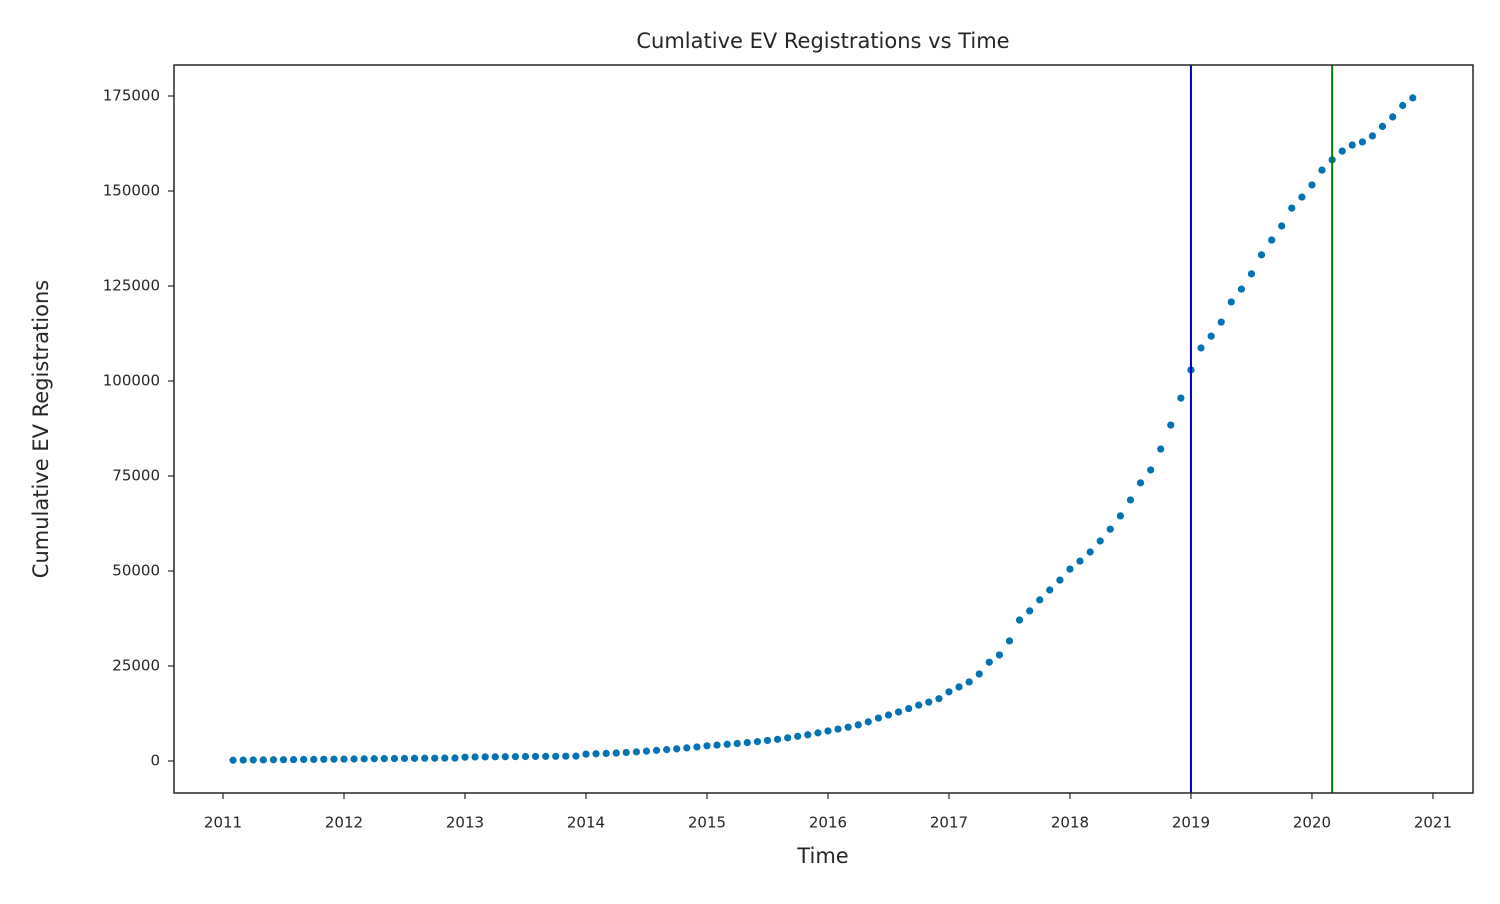  Describe the element at coordinates (586, 823) in the screenshot. I see `x-tick-label: 2014` at that location.